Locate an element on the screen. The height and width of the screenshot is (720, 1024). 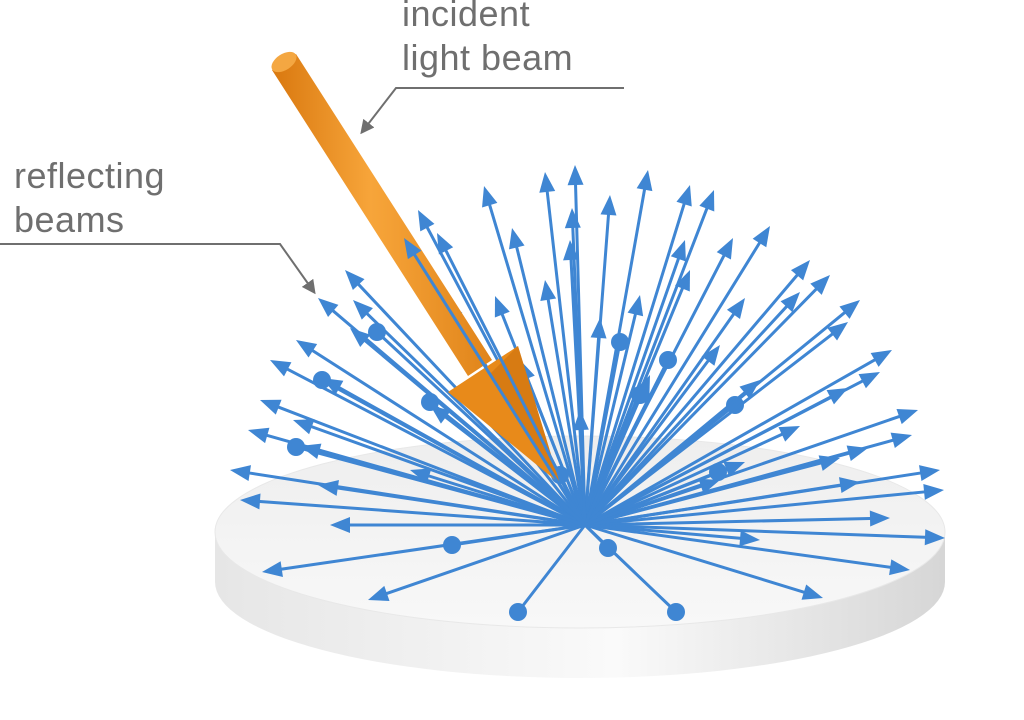
incident-beam-shaft is located at coordinates (382, 215).